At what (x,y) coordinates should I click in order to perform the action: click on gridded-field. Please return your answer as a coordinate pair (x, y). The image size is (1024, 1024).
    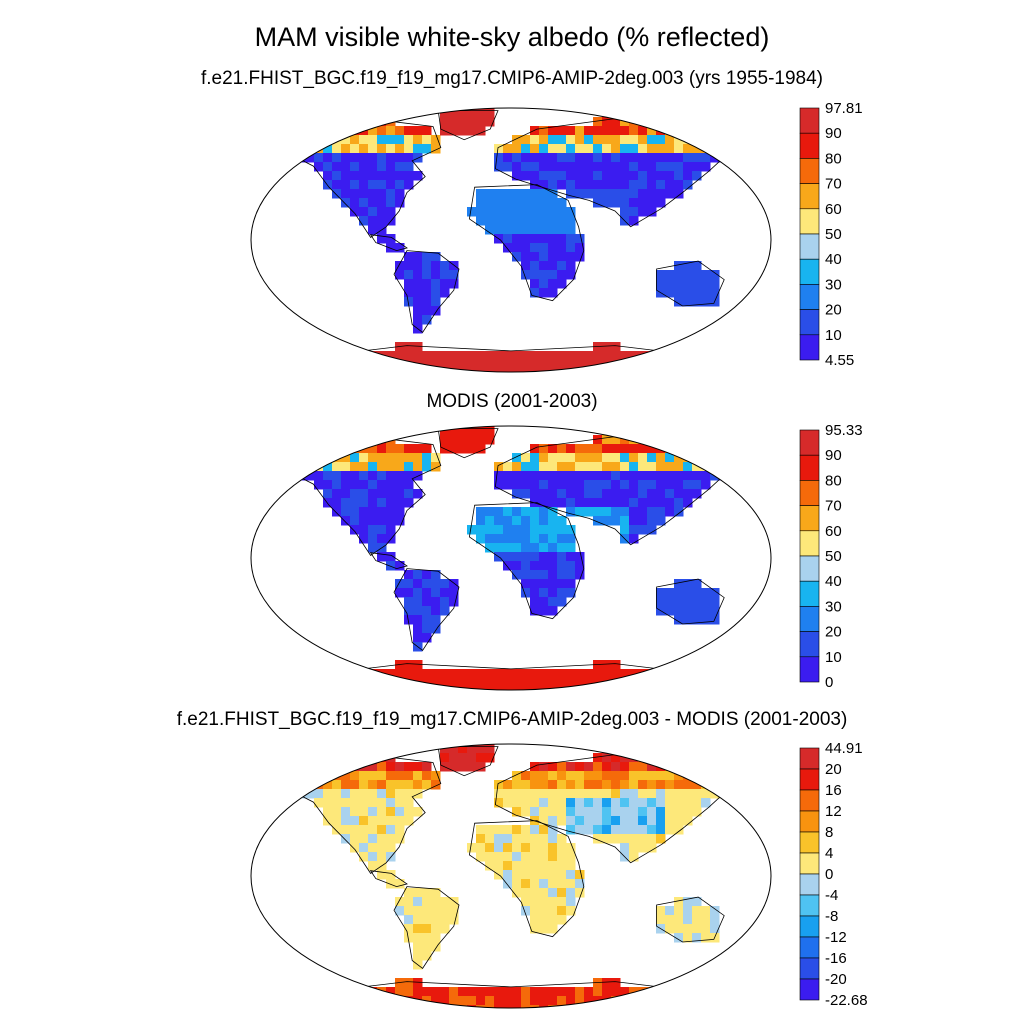
    Looking at the image, I should click on (512, 240).